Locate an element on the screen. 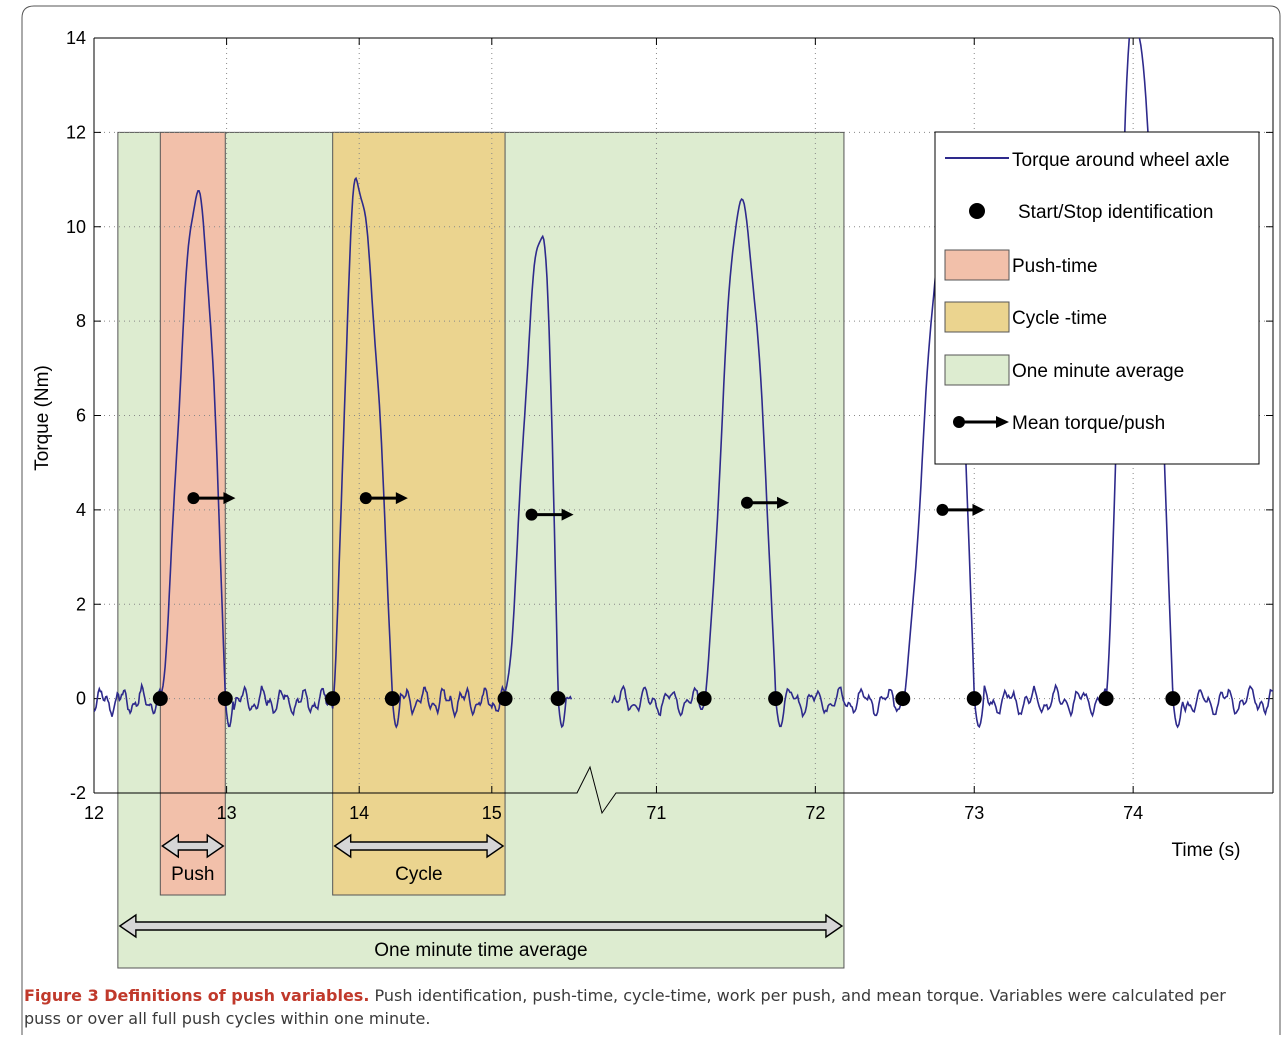 The height and width of the screenshot is (1039, 1282). caption-title: Figure 3 Definitions of push variables. is located at coordinates (197, 995).